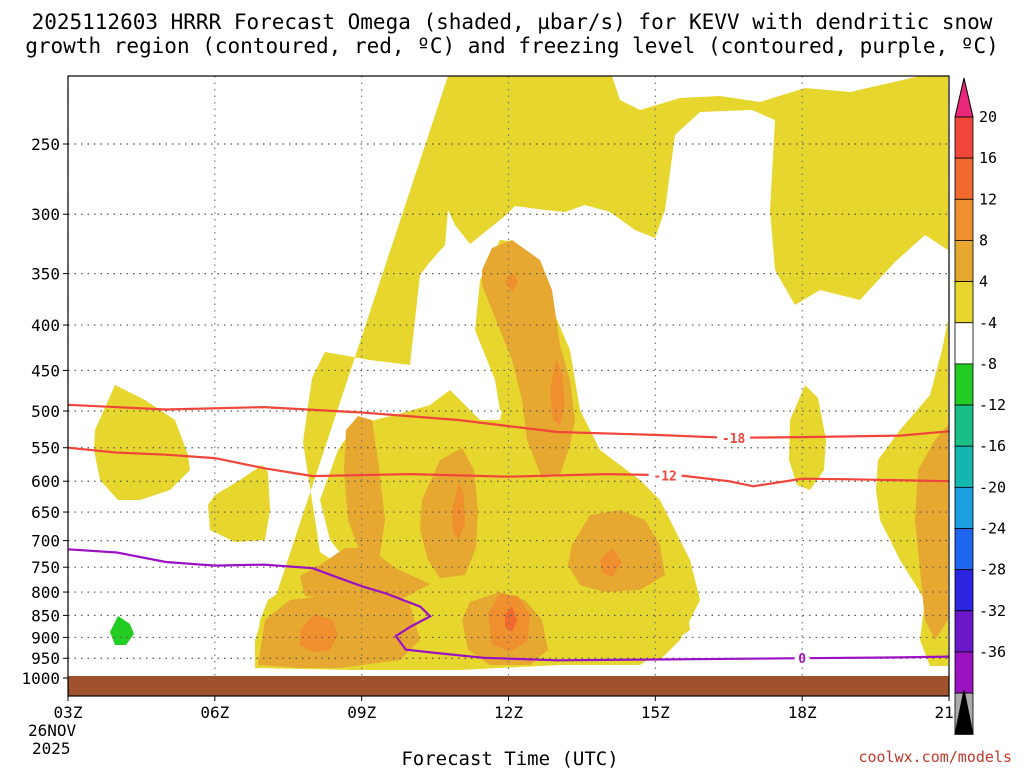 The image size is (1024, 768). I want to click on x-axis-label: Forecast Time (UTC), so click(509, 758).